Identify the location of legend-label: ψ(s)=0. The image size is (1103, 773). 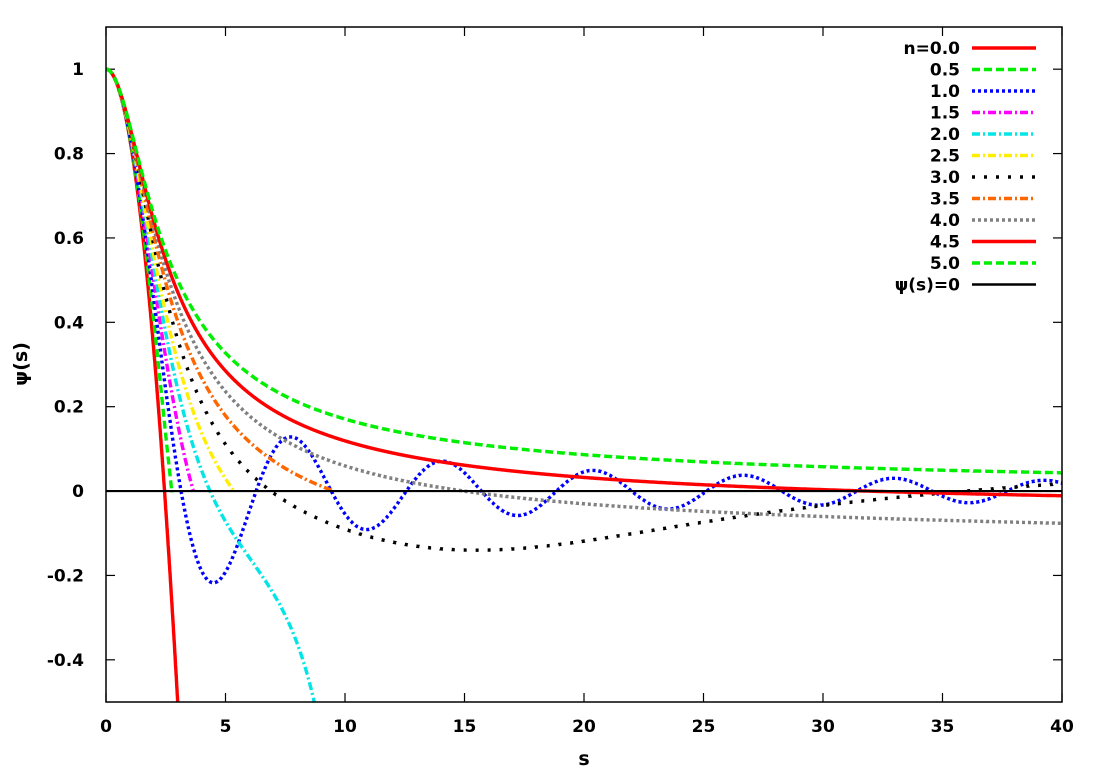
(927, 286).